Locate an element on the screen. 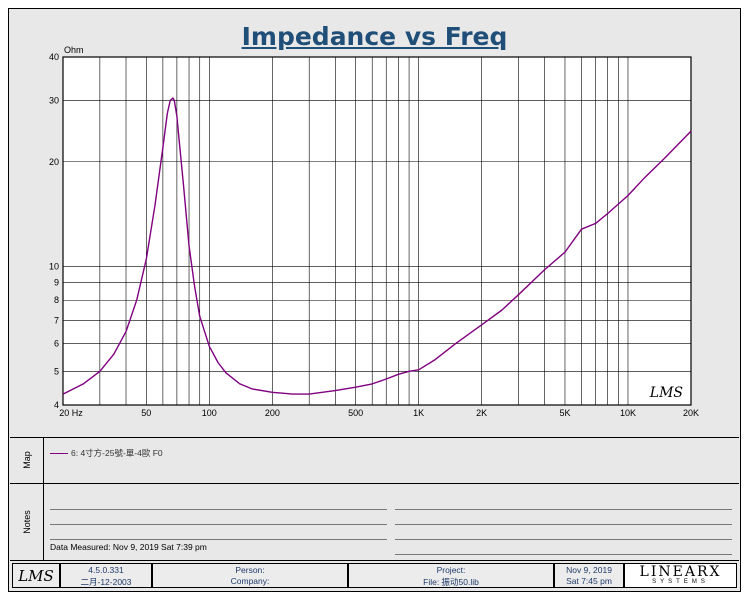 This screenshot has height=600, width=750. x-tick-label: 50 is located at coordinates (146, 413).